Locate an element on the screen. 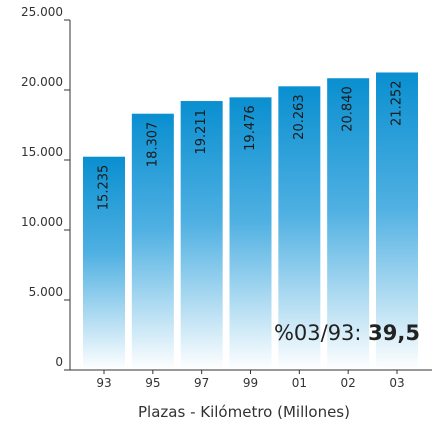  bar-value-label-93: 15.235 is located at coordinates (104, 188).